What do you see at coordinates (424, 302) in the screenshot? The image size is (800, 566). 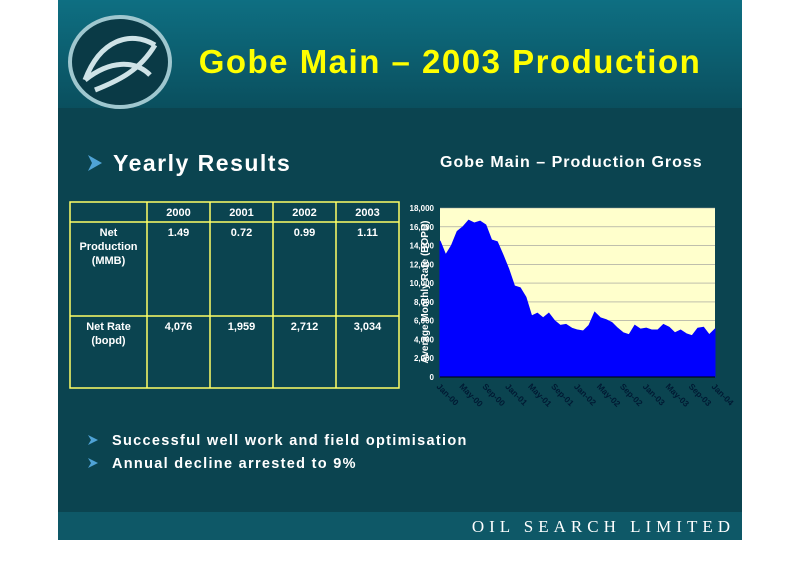 I see `y-tick-label: 8,000` at bounding box center [424, 302].